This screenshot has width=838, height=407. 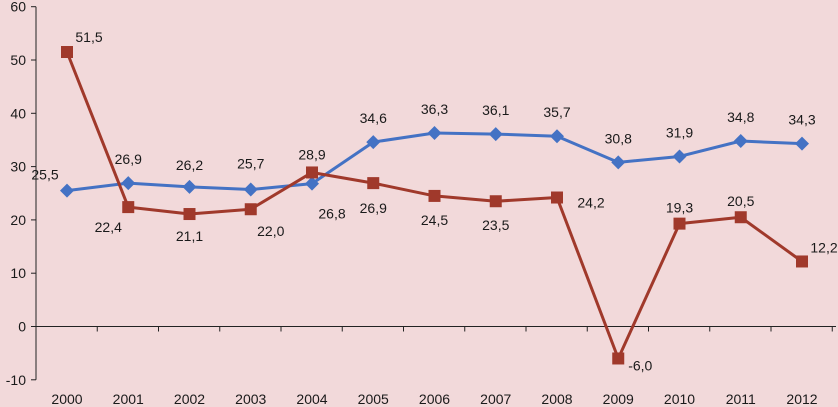 I want to click on series-1-data-label: 26,9, so click(x=128, y=159).